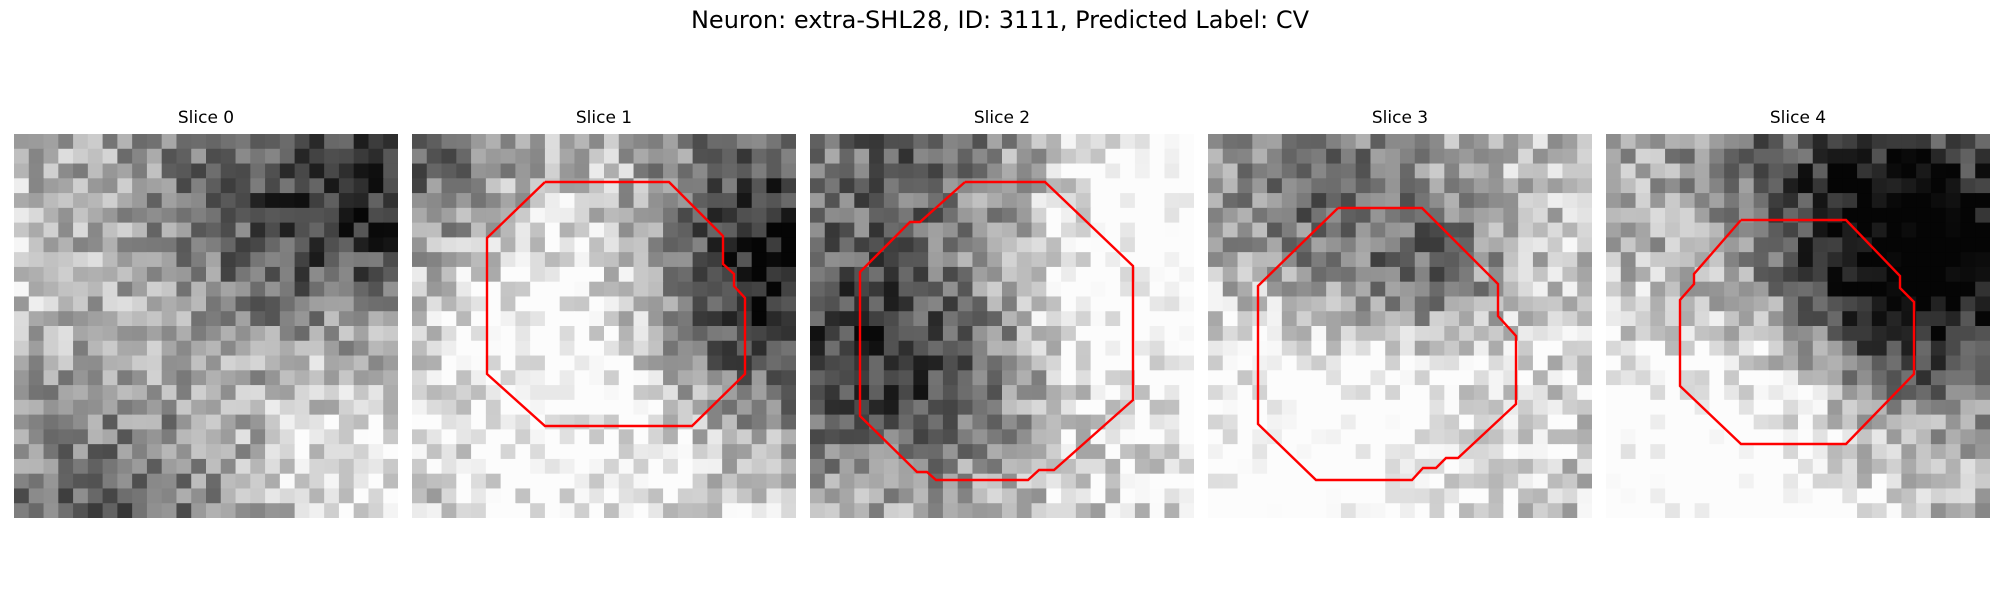  I want to click on panel-slice-1: Slice 1, so click(604, 313).